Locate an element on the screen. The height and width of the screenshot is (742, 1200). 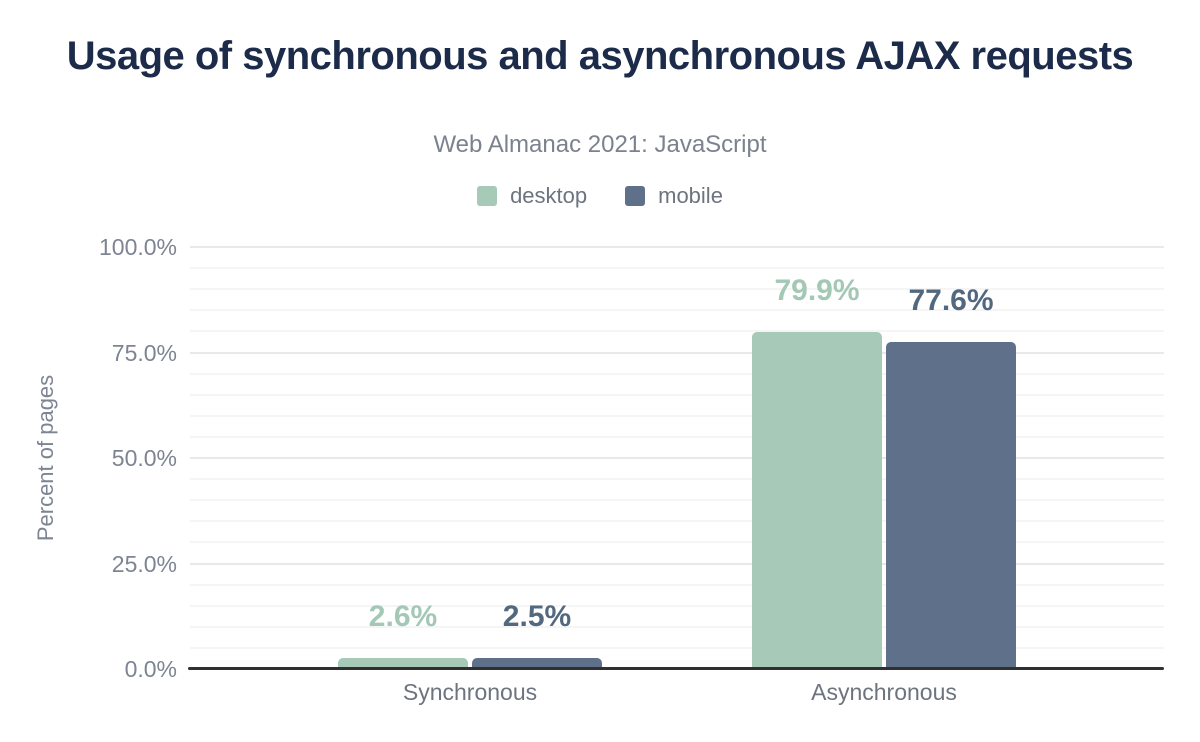
y-tick-label-100: 100.0% is located at coordinates (137, 247).